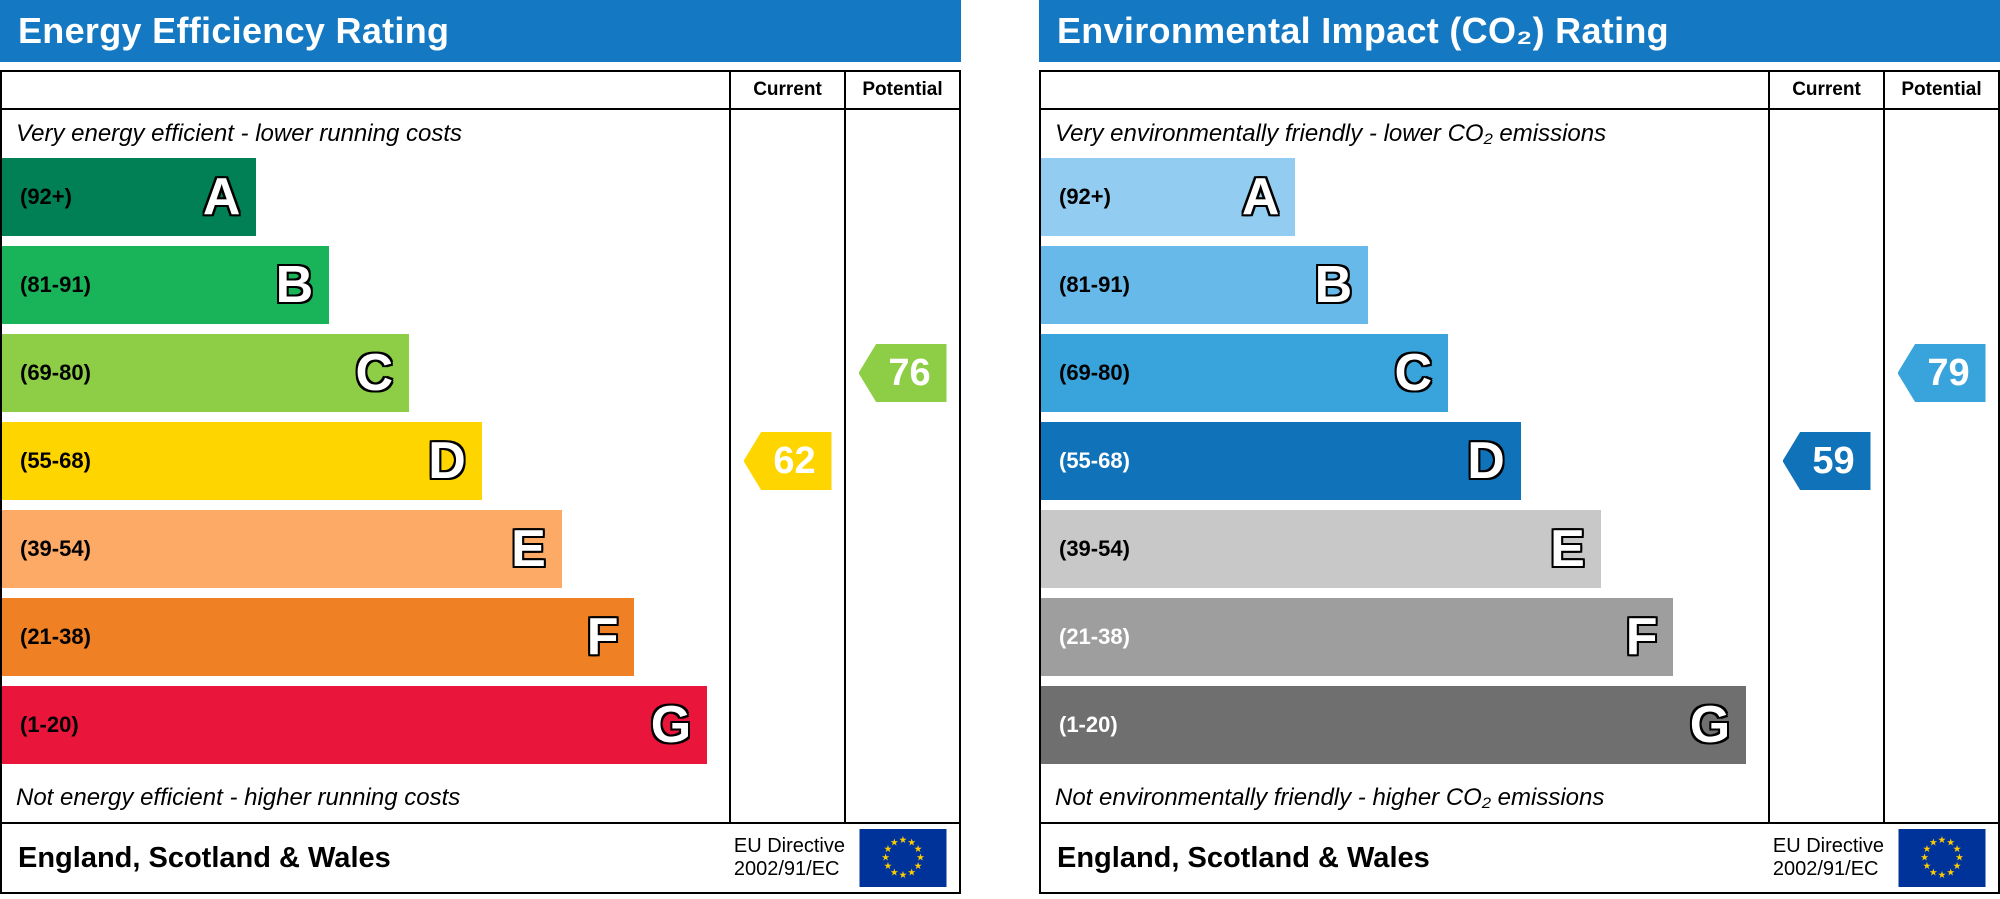 The width and height of the screenshot is (2000, 899). What do you see at coordinates (901, 466) in the screenshot?
I see `potential-column: 76` at bounding box center [901, 466].